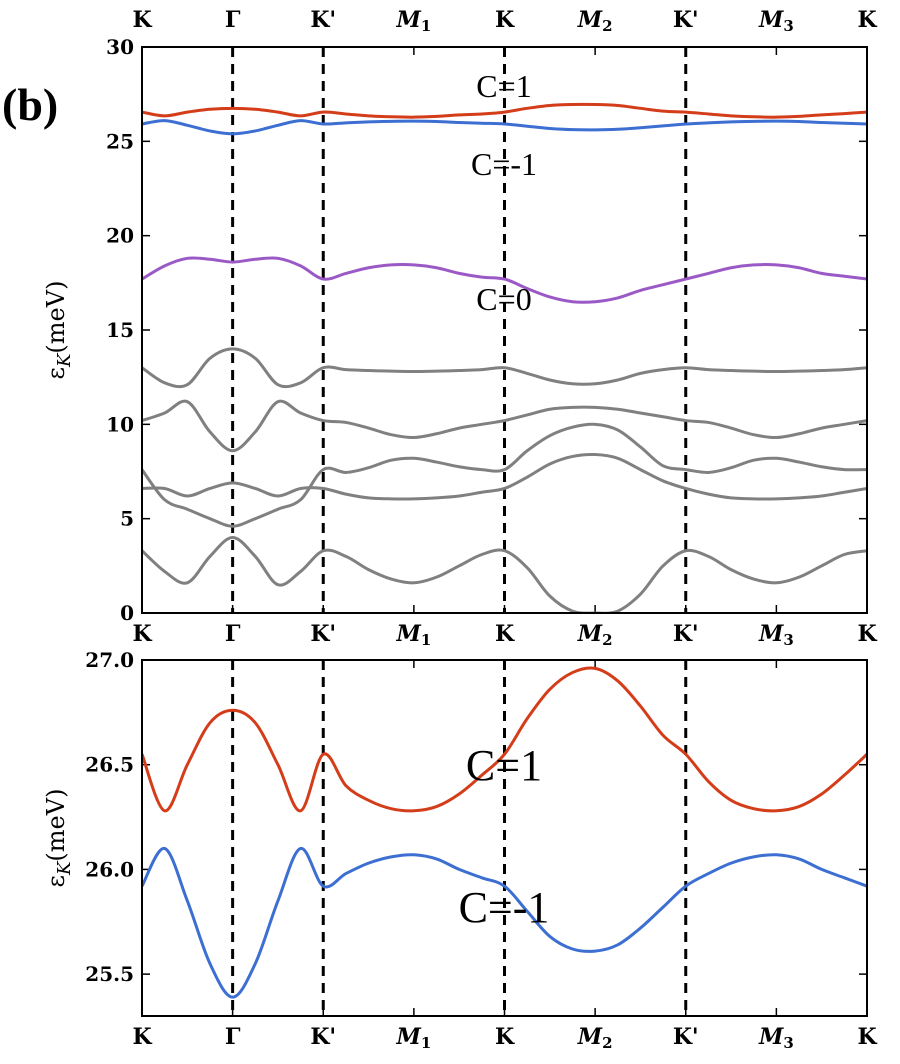 This screenshot has height=1064, width=900. I want to click on chern-annotation: C=0, so click(503, 299).